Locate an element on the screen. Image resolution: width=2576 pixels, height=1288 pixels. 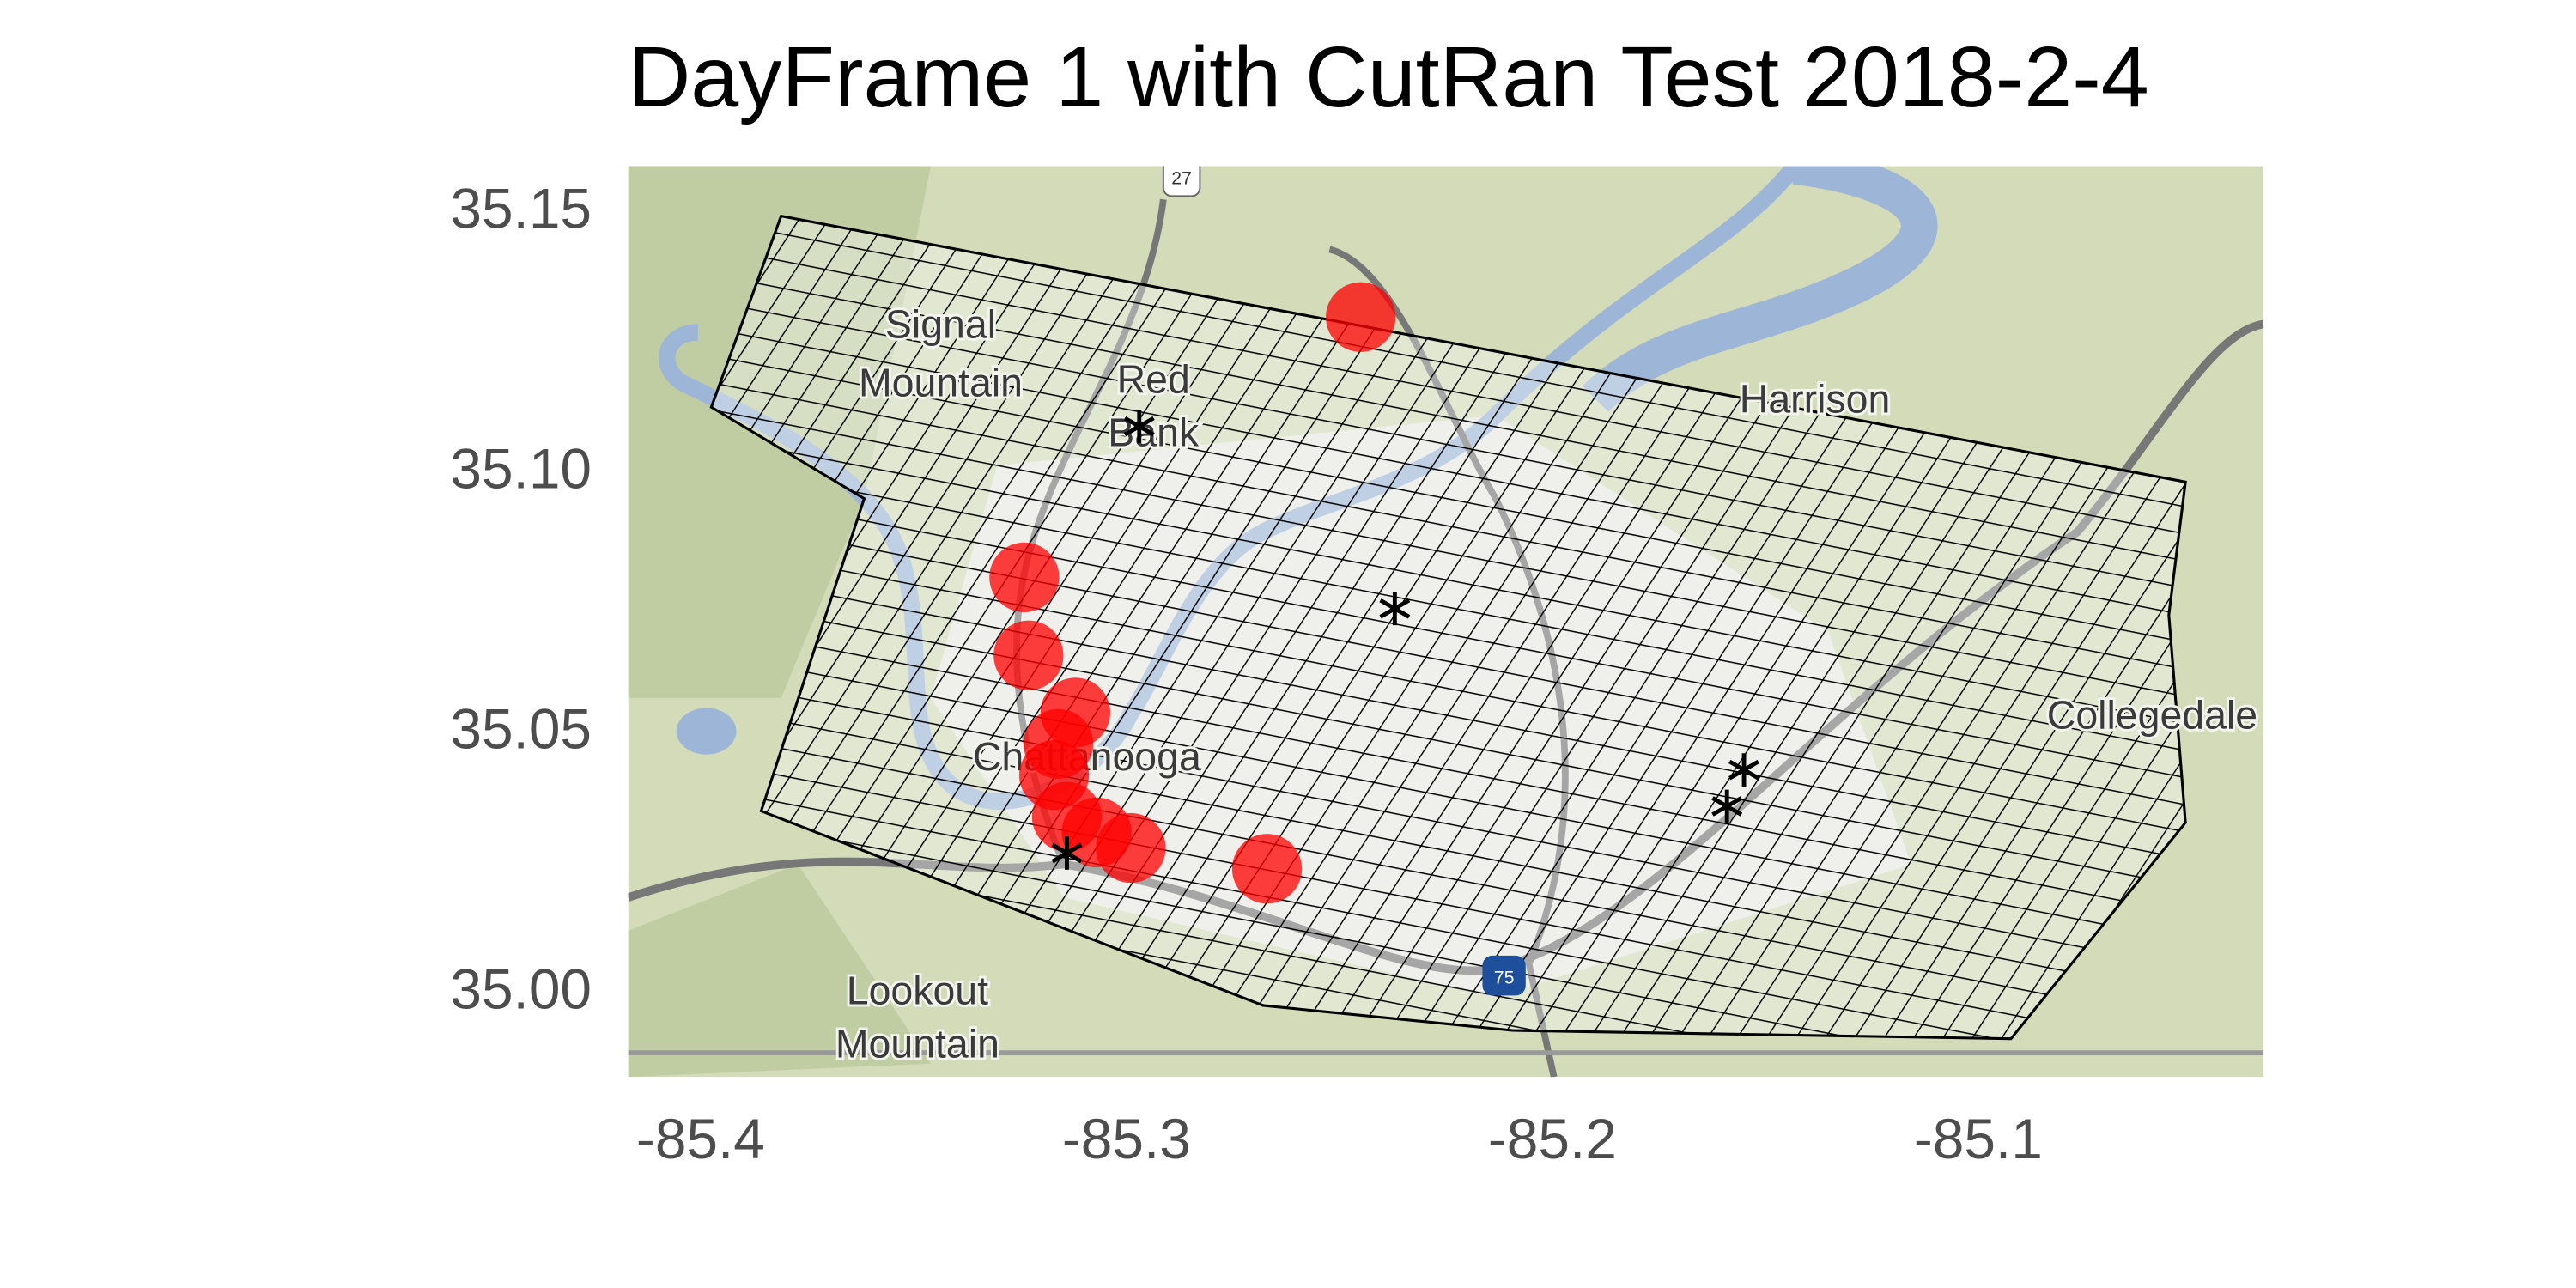
map-label: Harrison is located at coordinates (1815, 399).